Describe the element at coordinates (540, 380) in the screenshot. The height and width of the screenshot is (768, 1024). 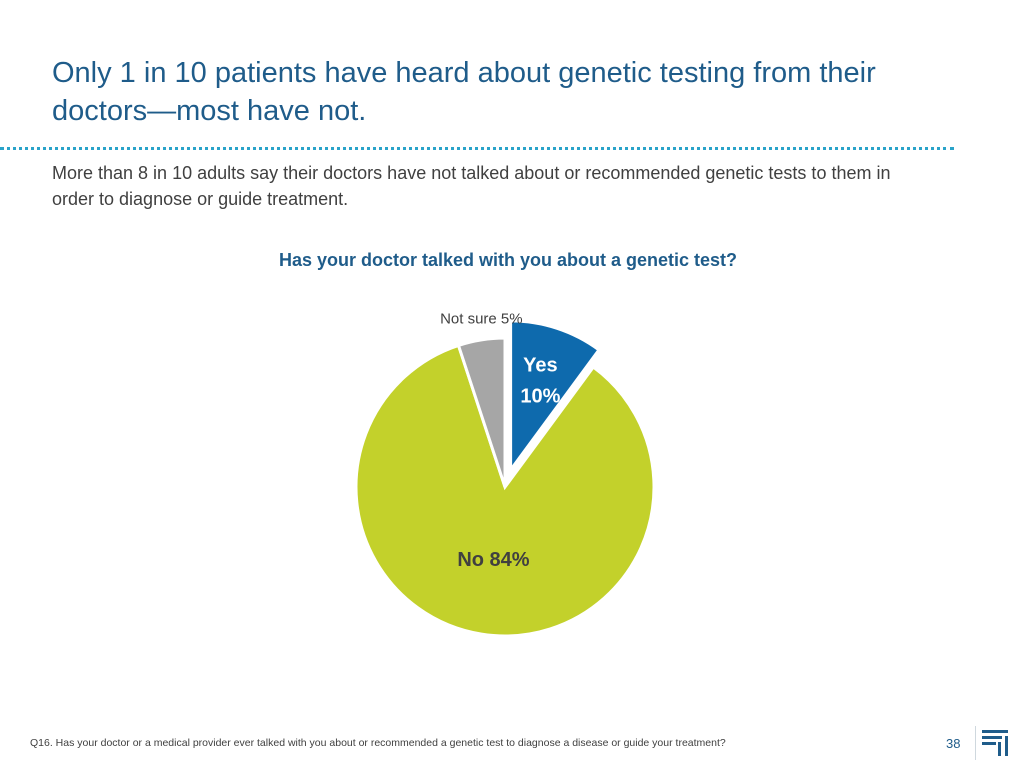
I see `pie-label-yes: Yes 10%` at that location.